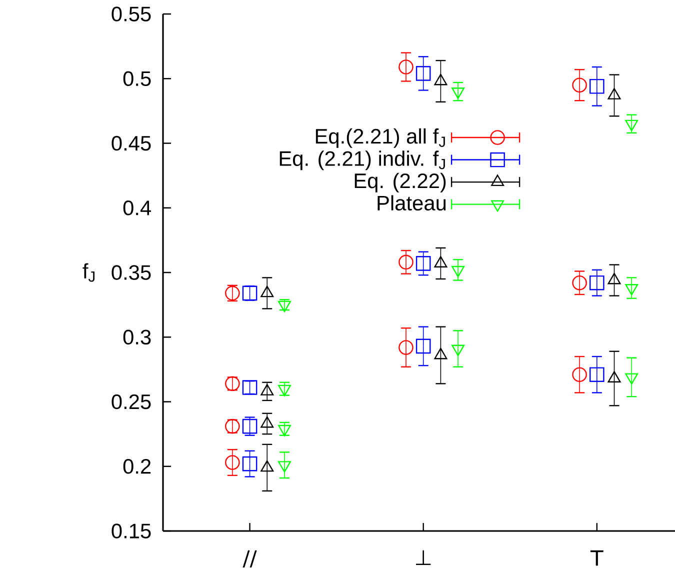 This screenshot has width=675, height=582. I want to click on y-tick-label: 0.3, so click(137, 337).